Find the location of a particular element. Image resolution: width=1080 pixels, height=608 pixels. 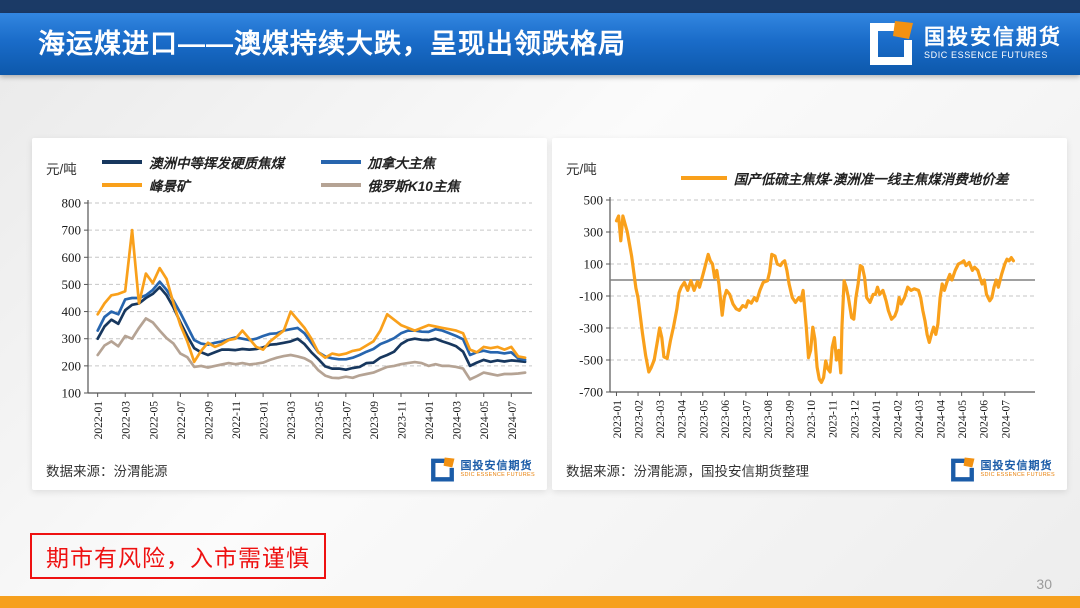

svg-text: 2024-06 is located at coordinates (985, 419).